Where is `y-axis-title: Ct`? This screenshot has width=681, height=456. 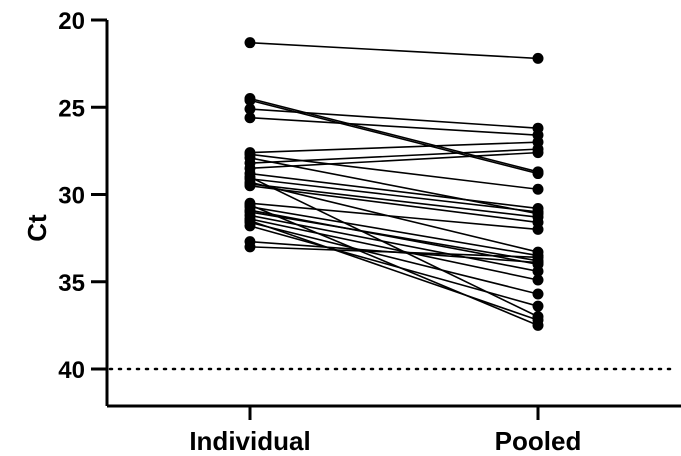
y-axis-title: Ct is located at coordinates (37, 228).